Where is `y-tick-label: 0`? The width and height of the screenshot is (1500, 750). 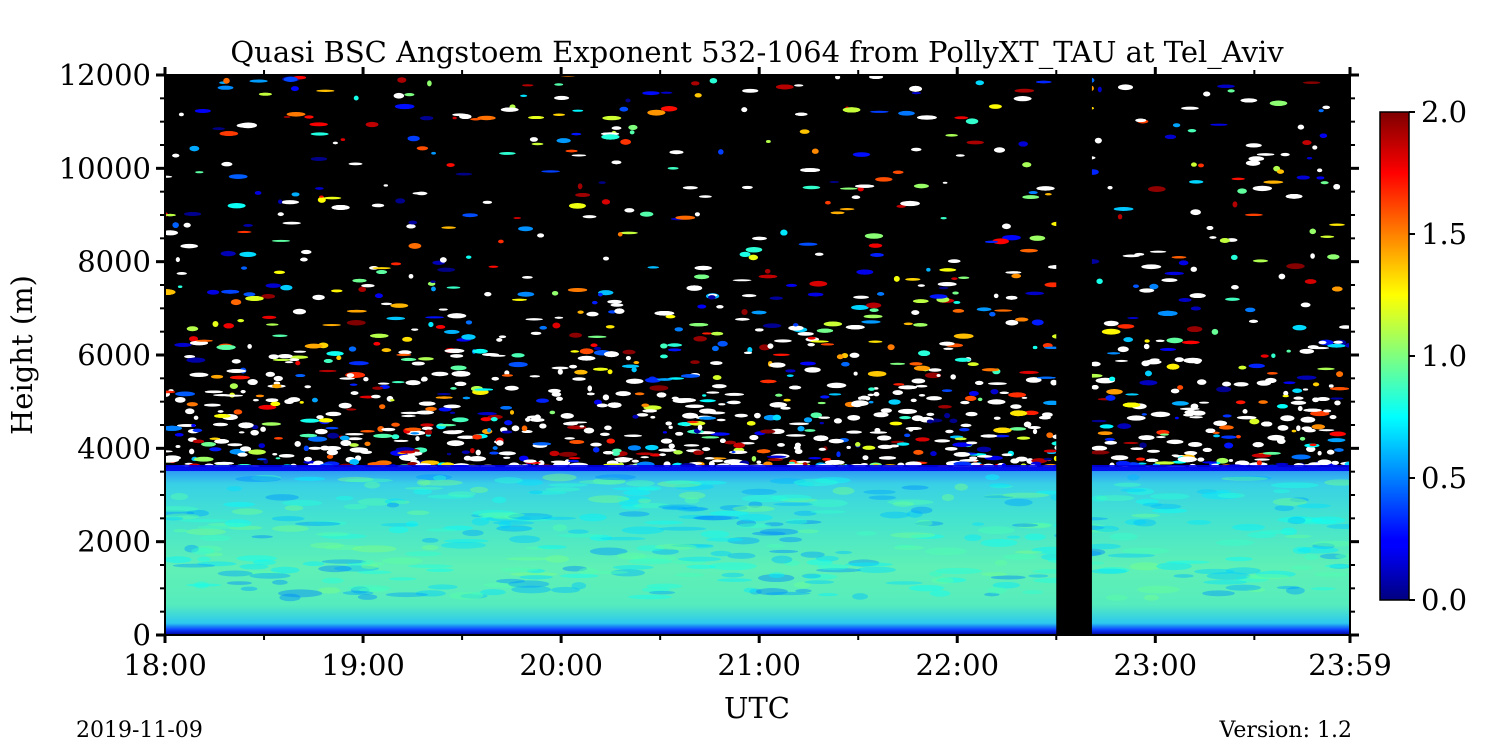
y-tick-label: 0 is located at coordinates (142, 635).